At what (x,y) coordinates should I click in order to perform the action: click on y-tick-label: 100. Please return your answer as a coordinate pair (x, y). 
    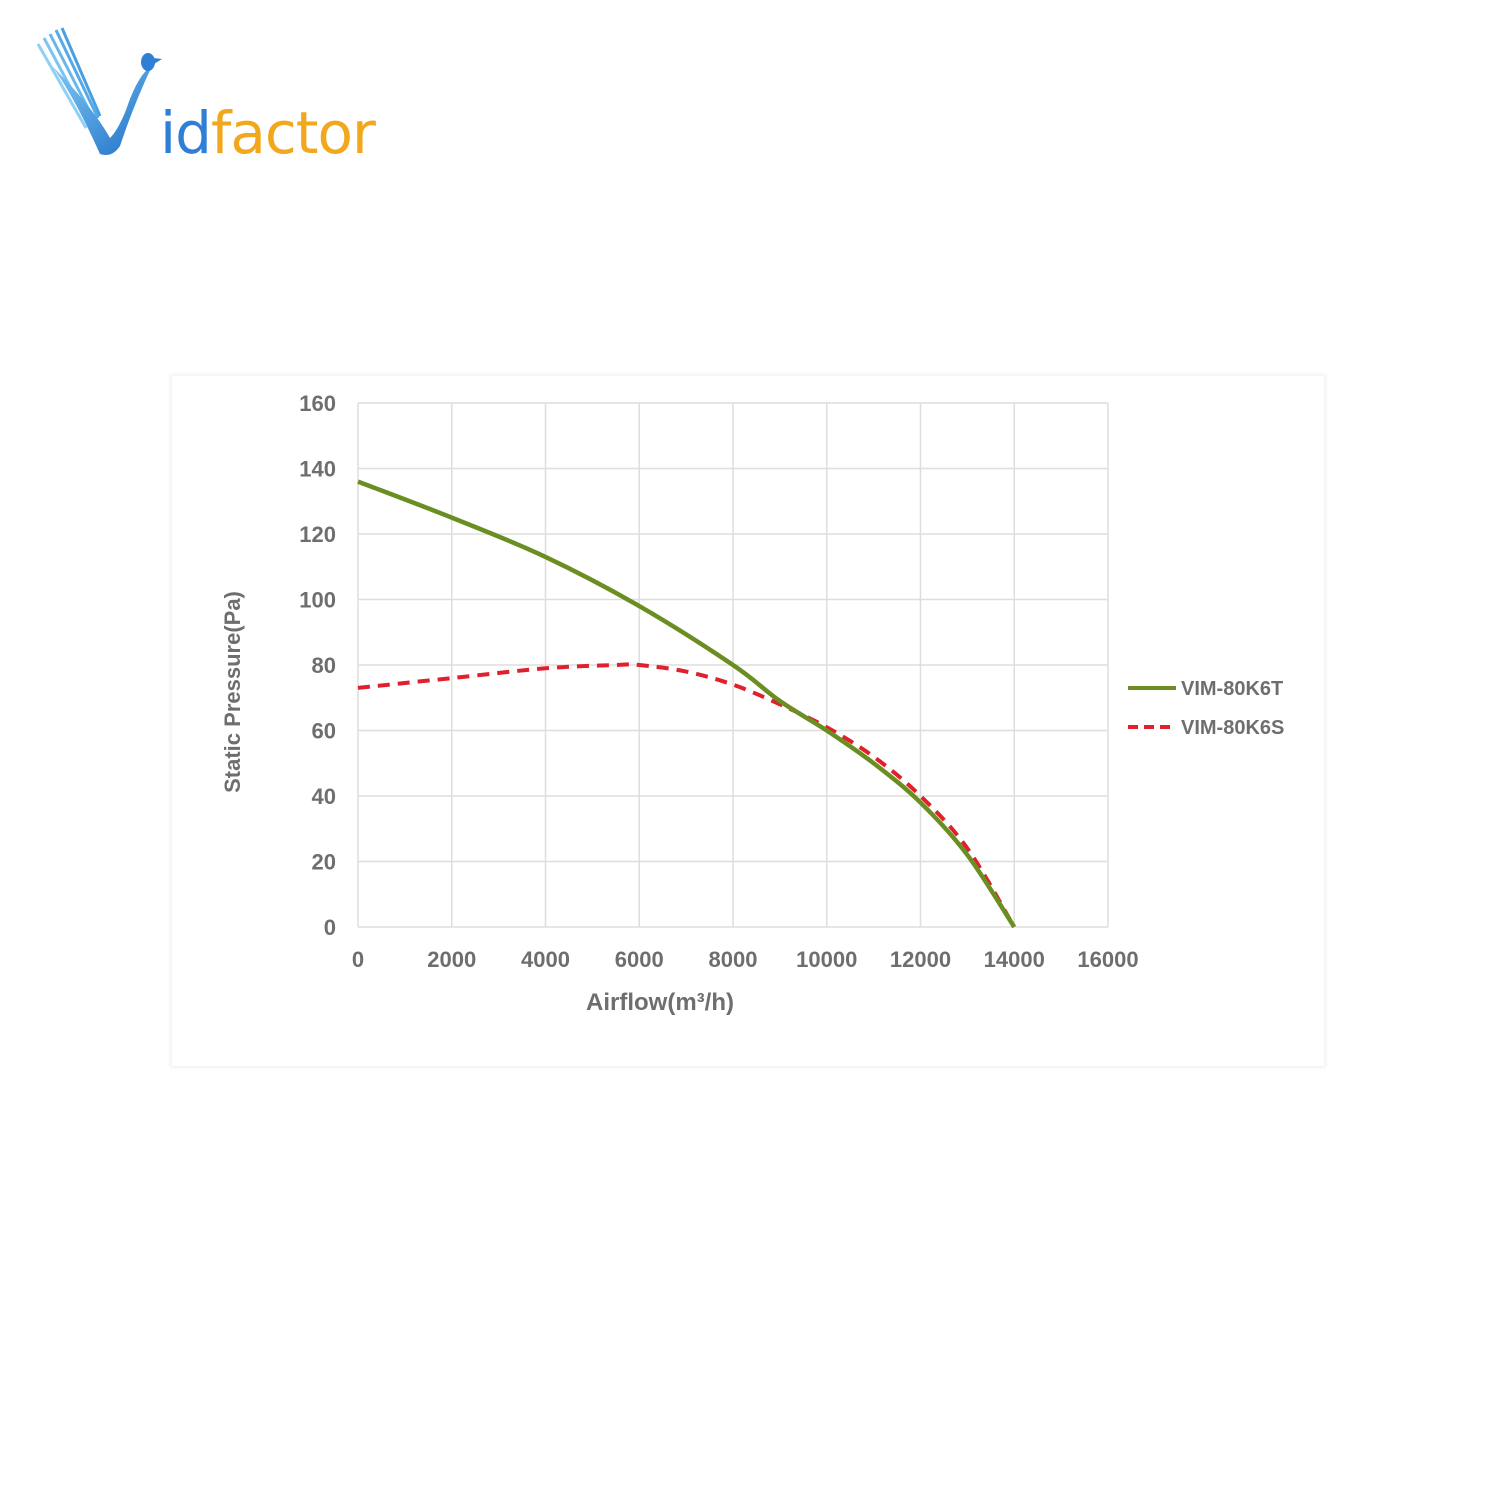
    Looking at the image, I should click on (317, 600).